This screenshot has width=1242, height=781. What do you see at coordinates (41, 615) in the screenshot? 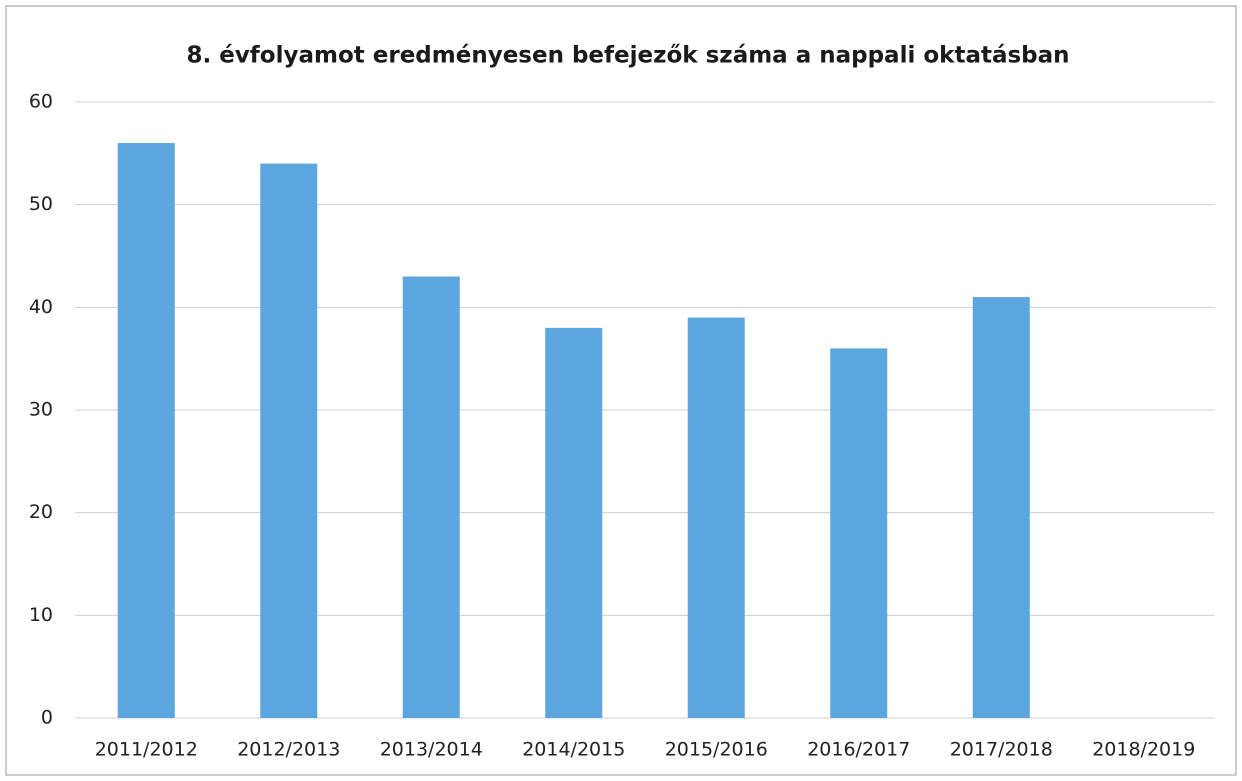
I see `y-tick-label: 10` at bounding box center [41, 615].